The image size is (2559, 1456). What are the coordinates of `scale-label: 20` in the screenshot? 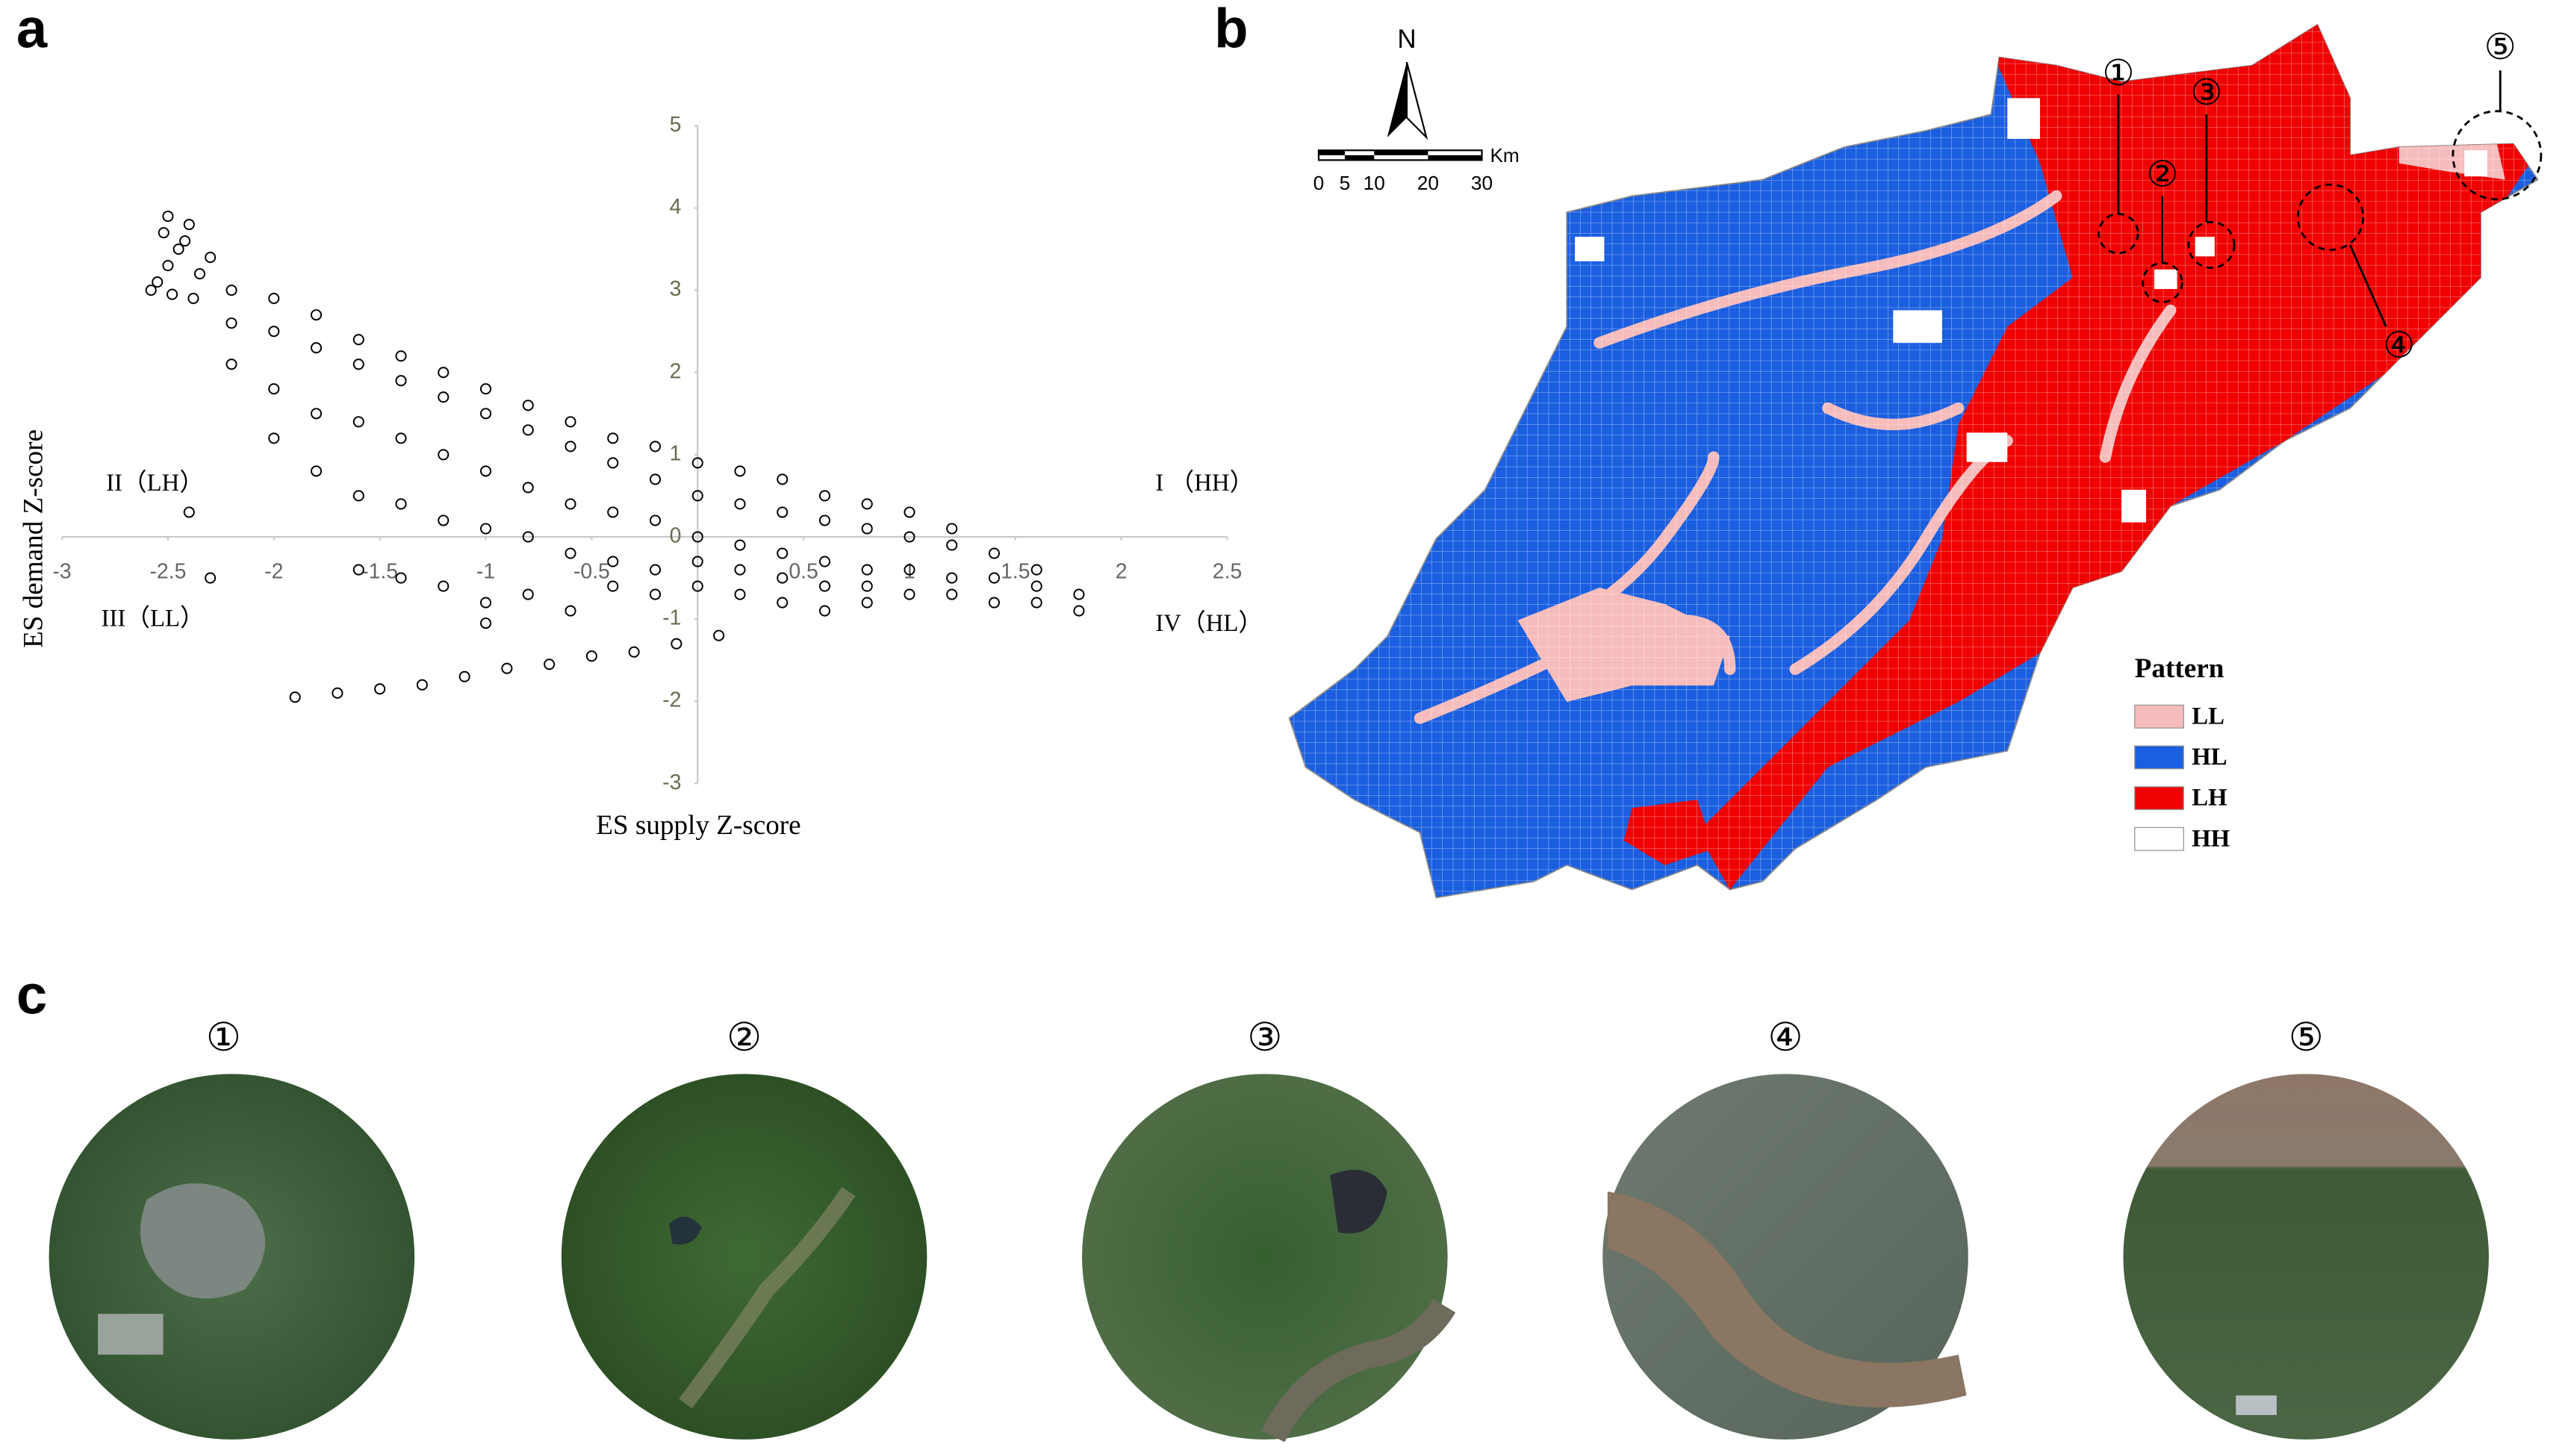 It's located at (1428, 183).